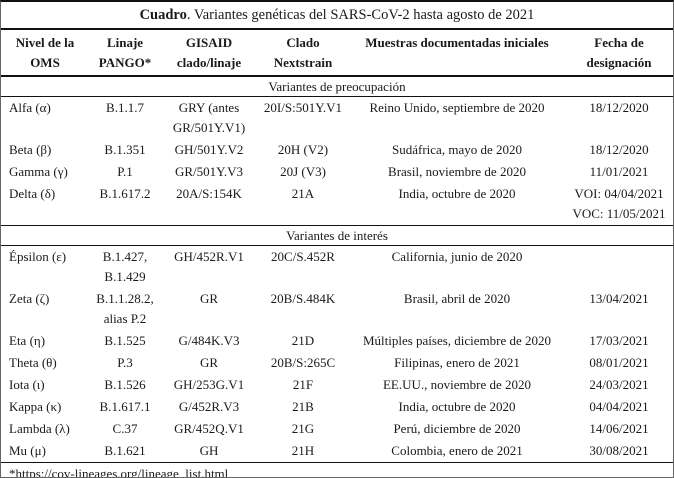 This screenshot has height=478, width=674. I want to click on cell-variant-name: Delta (δ), so click(32, 193).